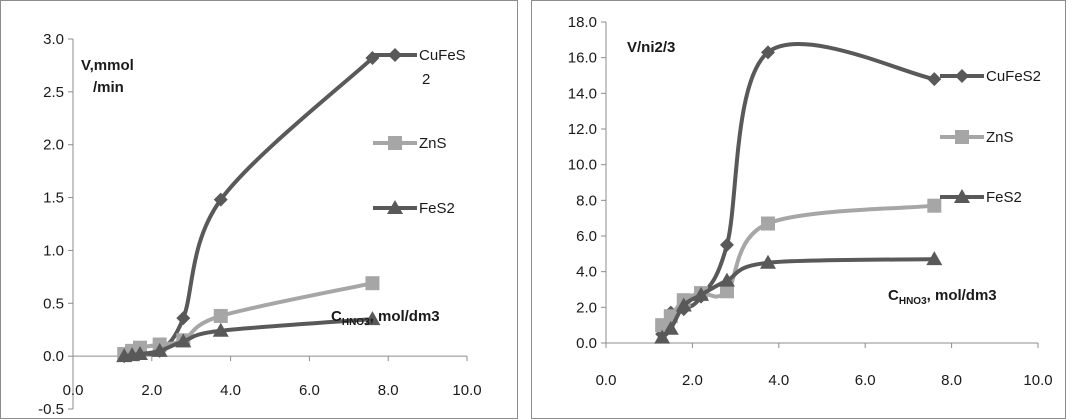 Image resolution: width=1082 pixels, height=420 pixels. Describe the element at coordinates (586, 236) in the screenshot. I see `y-tick-label: 6.0` at that location.